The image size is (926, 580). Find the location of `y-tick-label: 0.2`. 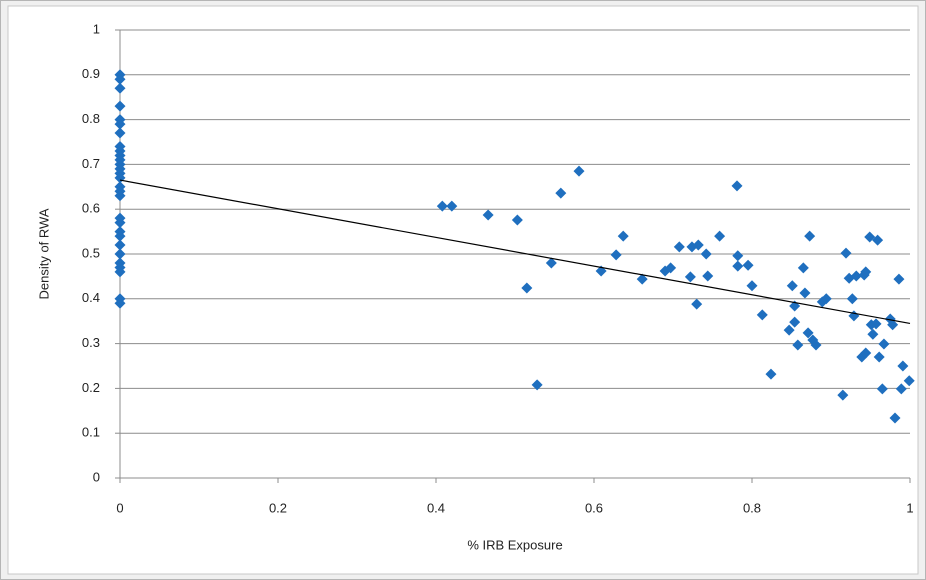

y-tick-label: 0.2 is located at coordinates (91, 387).